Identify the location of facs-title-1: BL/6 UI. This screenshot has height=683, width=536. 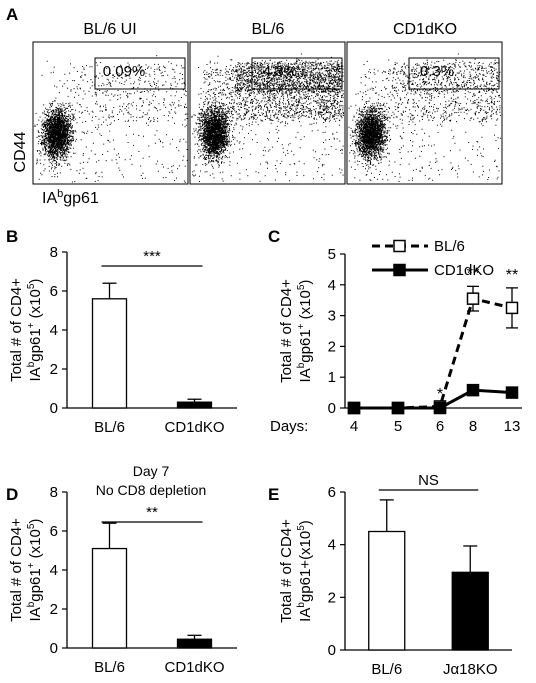
(109, 29).